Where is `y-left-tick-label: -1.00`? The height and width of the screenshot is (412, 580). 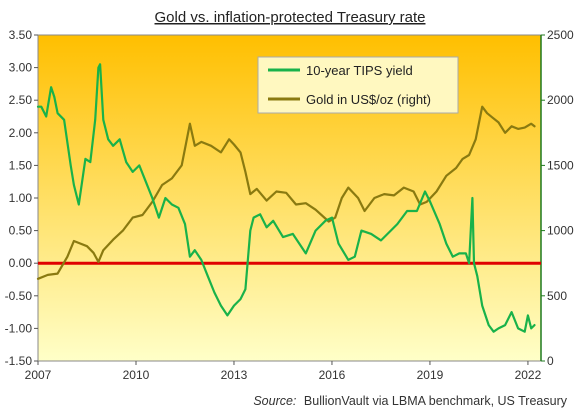
y-left-tick-label: -1.00 is located at coordinates (19, 328).